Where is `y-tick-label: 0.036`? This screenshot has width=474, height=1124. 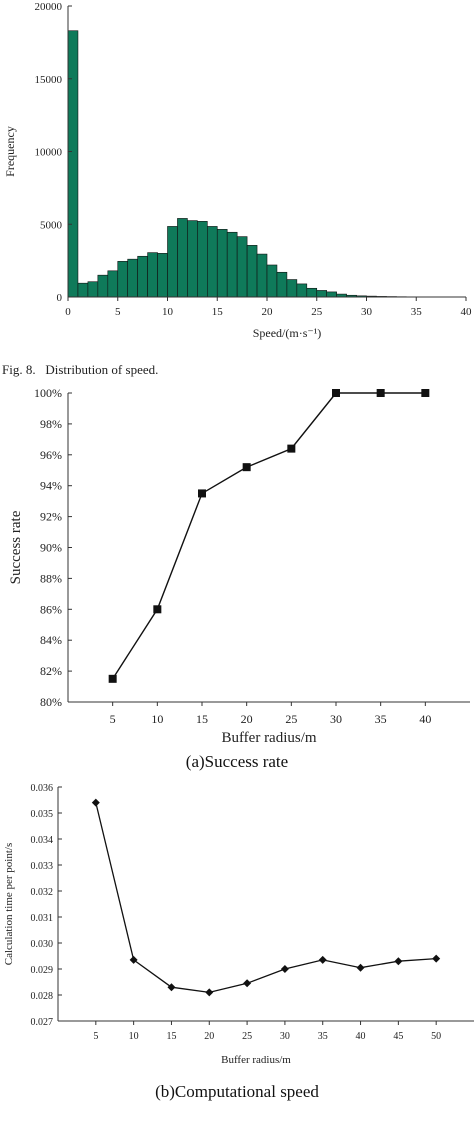 y-tick-label: 0.036 is located at coordinates (42, 788).